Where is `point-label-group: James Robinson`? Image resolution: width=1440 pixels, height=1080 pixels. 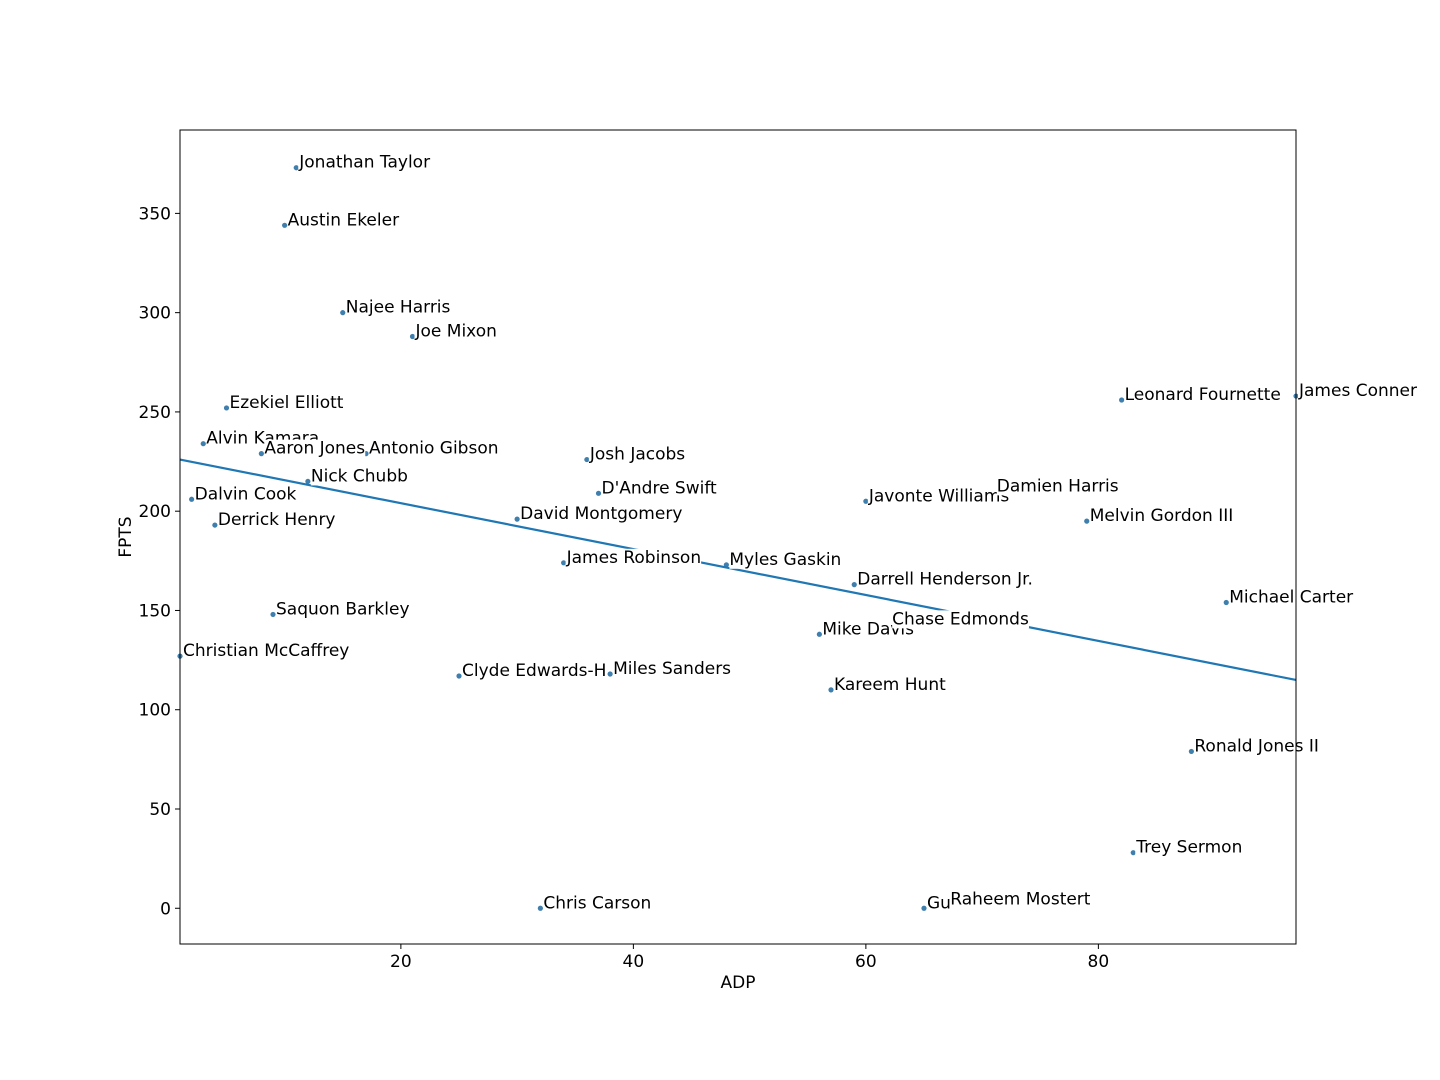
point-label-group: James Robinson is located at coordinates (633, 558).